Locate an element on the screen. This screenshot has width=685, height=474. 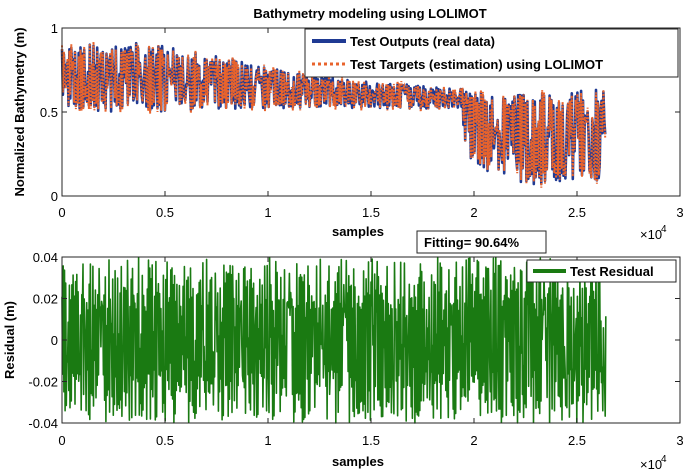
y-tick-label: -0.04 is located at coordinates (43, 423).